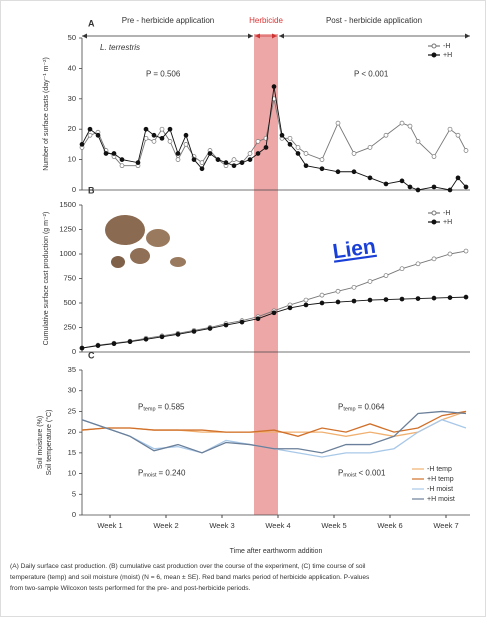 Image resolution: width=486 pixels, height=617 pixels. What do you see at coordinates (91, 23) in the screenshot?
I see `panel-letter: A` at bounding box center [91, 23].